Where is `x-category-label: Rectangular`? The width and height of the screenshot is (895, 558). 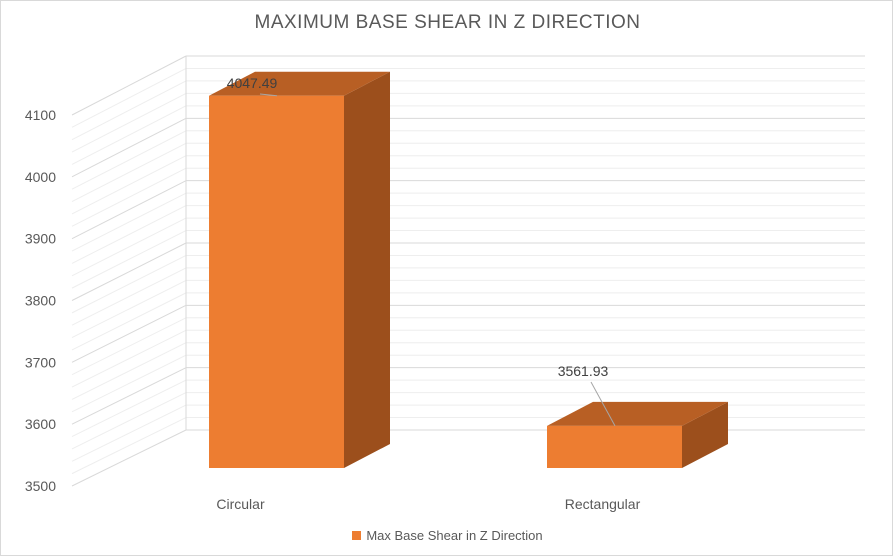
x-category-label: Rectangular is located at coordinates (603, 504).